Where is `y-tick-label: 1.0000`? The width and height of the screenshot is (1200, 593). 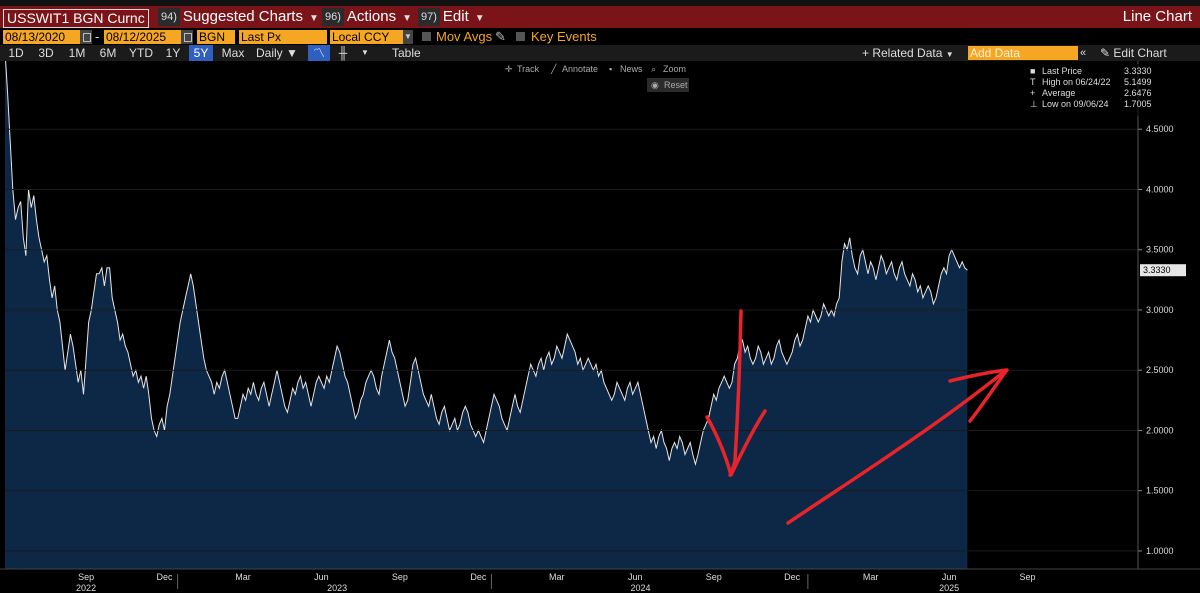 y-tick-label: 1.0000 is located at coordinates (1160, 551).